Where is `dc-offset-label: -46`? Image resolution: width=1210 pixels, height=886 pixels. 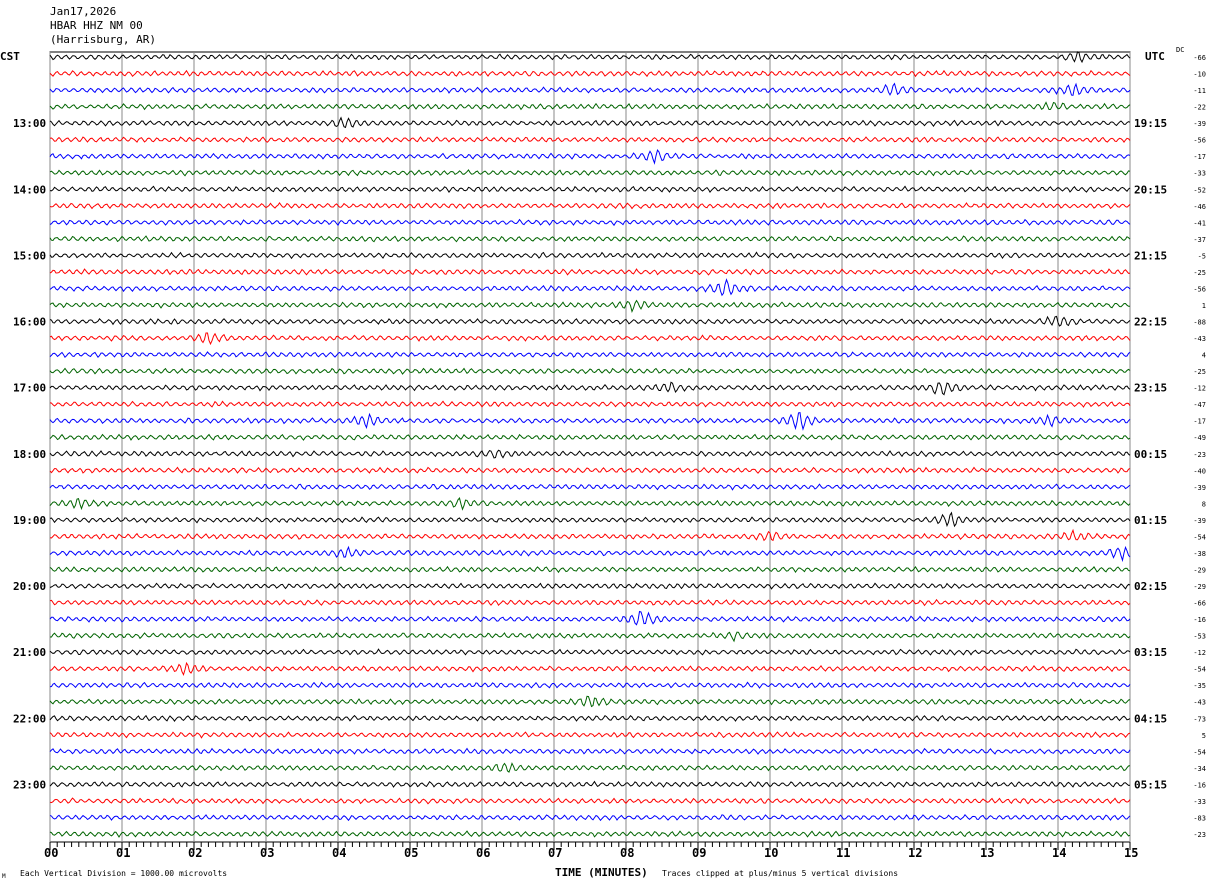
dc-offset-label: -46 is located at coordinates (1199, 207).